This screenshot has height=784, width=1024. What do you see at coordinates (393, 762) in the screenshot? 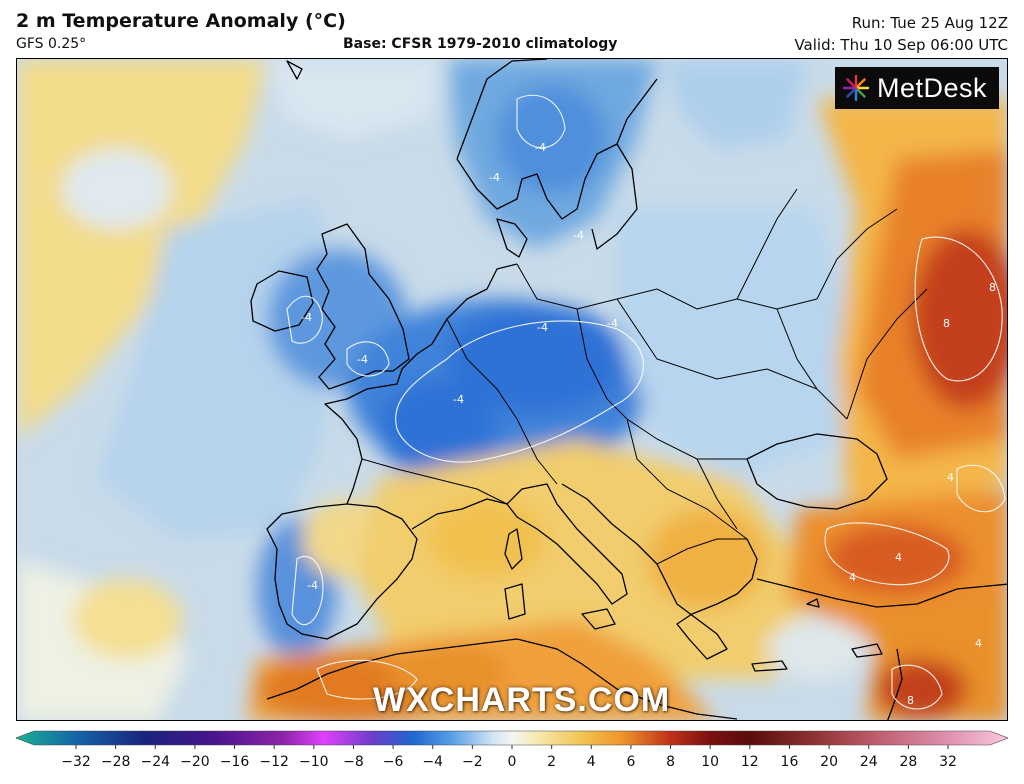
I see `colorbar-tick-label: −6` at bounding box center [393, 762].